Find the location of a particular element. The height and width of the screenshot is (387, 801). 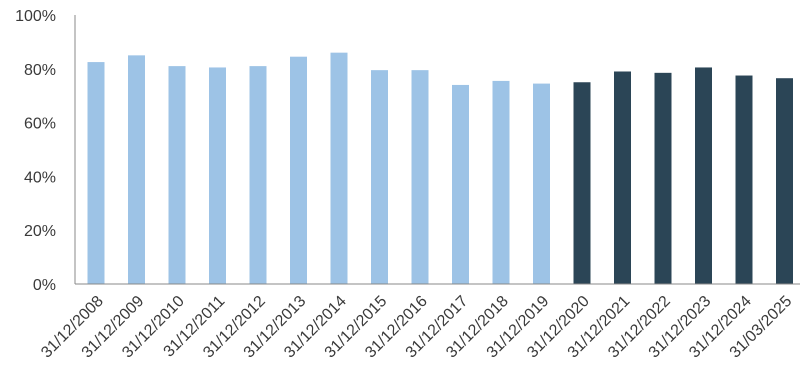

y-tick-label: 80% is located at coordinates (40, 70).